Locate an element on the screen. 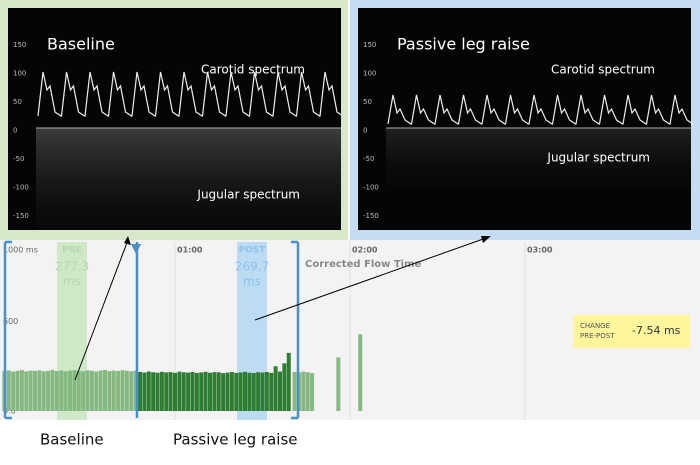  change-value: -7.54 ms is located at coordinates (656, 330).